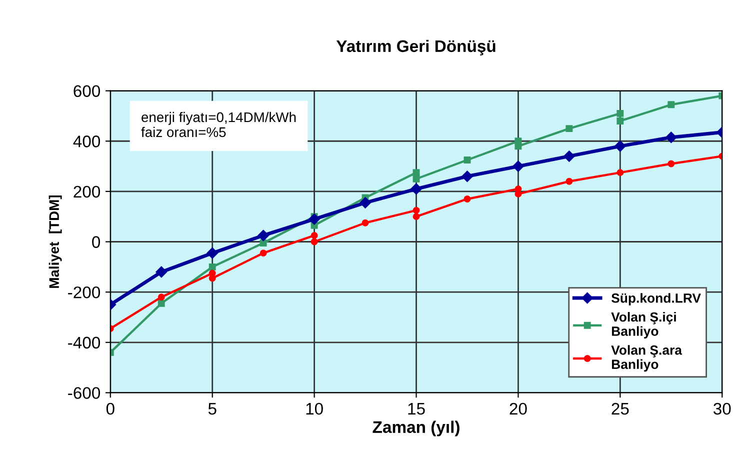 The width and height of the screenshot is (746, 454). I want to click on y-tick-label: -600, so click(84, 393).